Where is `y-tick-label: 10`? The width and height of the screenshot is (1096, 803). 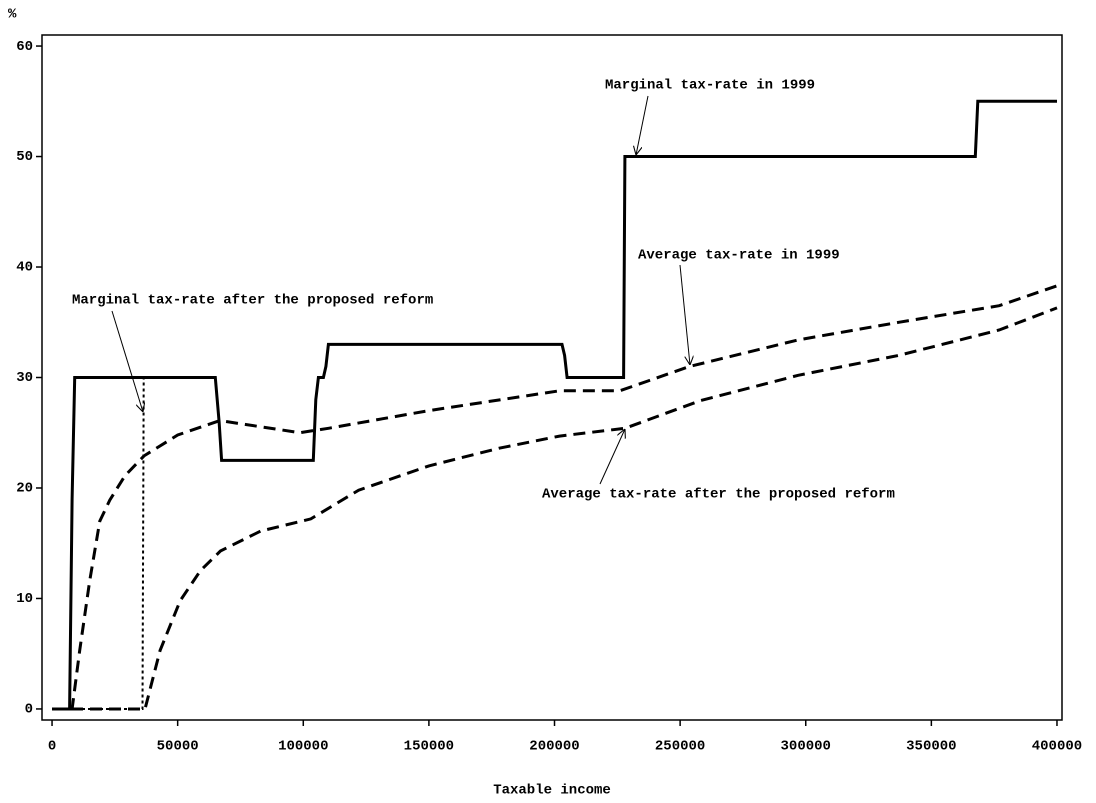
y-tick-label: 10 is located at coordinates (24, 599).